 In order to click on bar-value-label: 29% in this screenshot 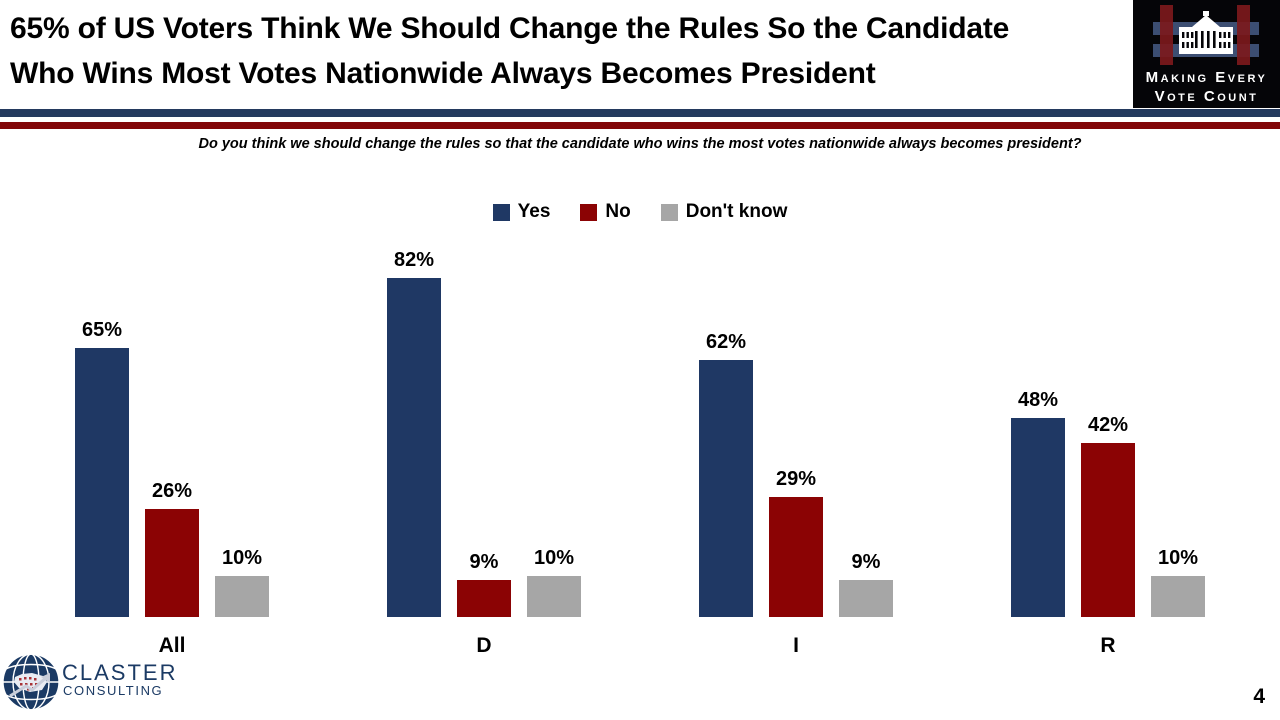, I will do `click(796, 479)`.